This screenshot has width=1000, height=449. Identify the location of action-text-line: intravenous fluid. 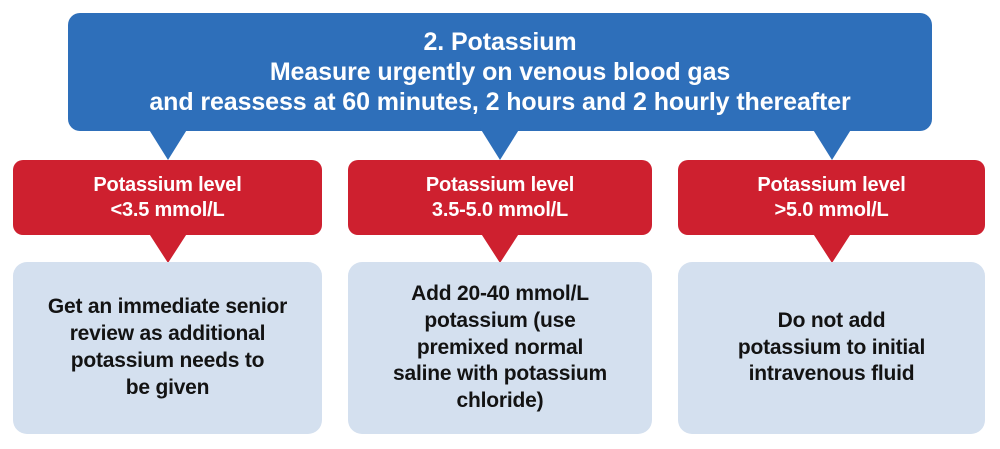
(831, 374).